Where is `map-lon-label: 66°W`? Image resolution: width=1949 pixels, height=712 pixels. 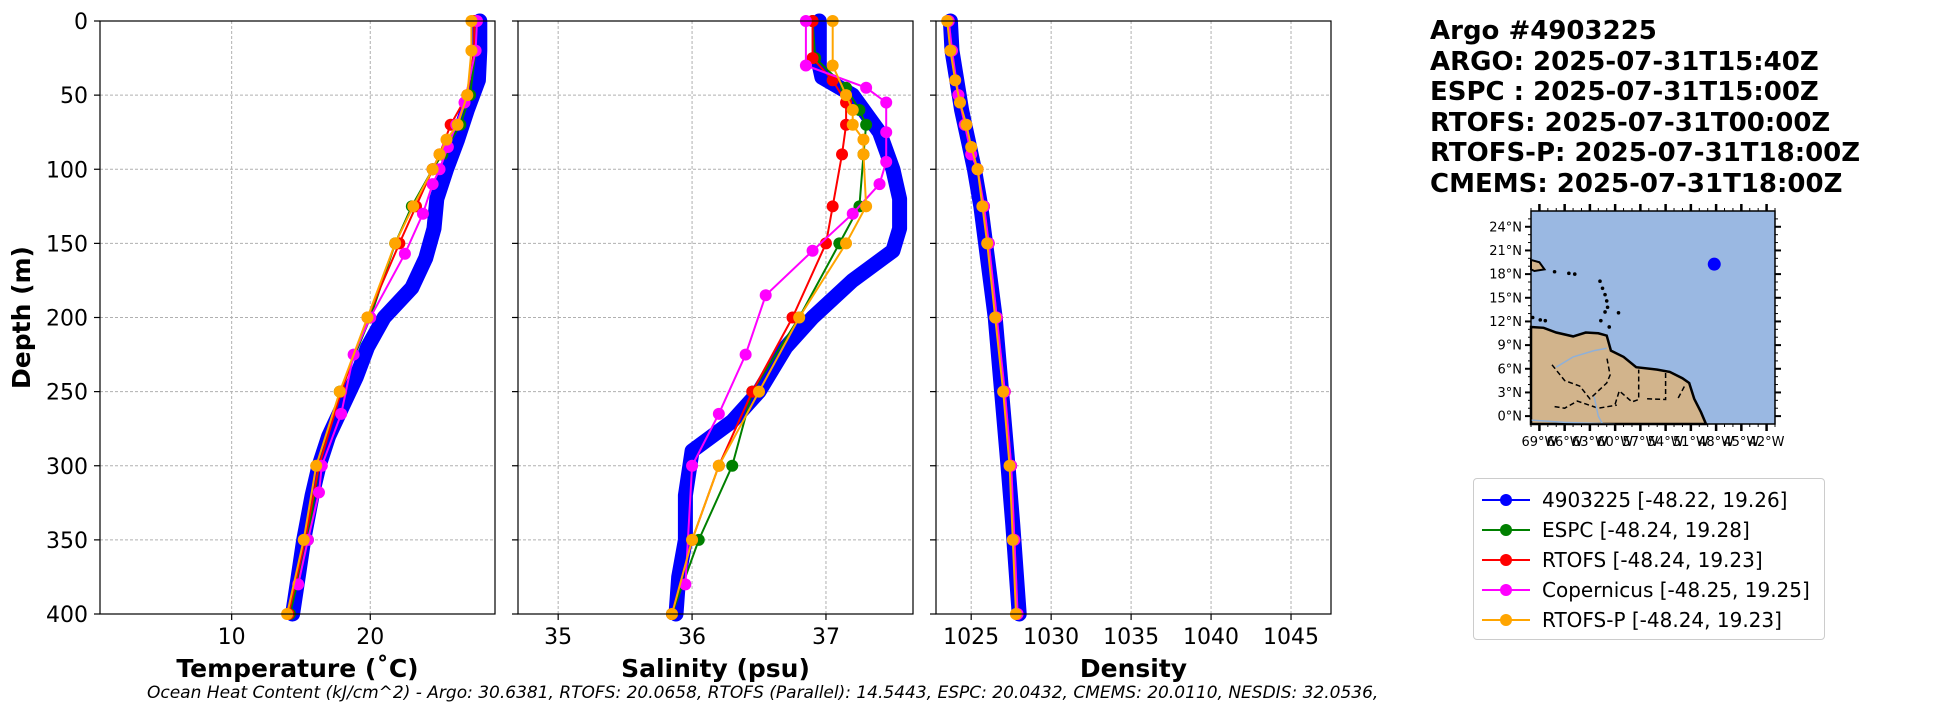 map-lon-label: 66°W is located at coordinates (1565, 442).